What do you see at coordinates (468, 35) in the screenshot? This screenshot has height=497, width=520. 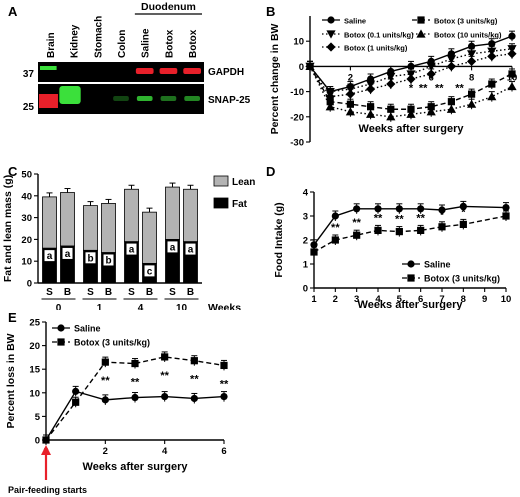 I see `legend-label: Botox (10 units/kg)` at bounding box center [468, 35].